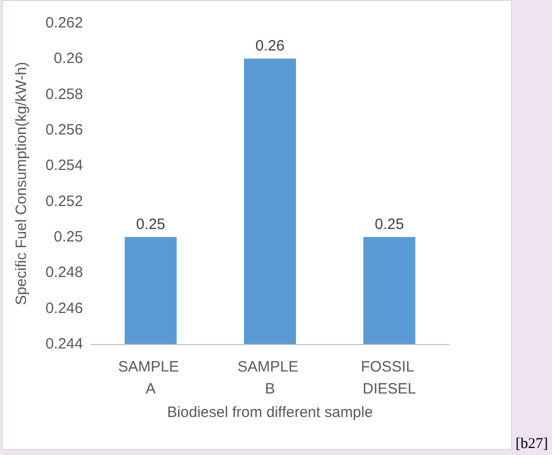 This screenshot has height=455, width=552. What do you see at coordinates (532, 444) in the screenshot?
I see `text: [b27]` at bounding box center [532, 444].